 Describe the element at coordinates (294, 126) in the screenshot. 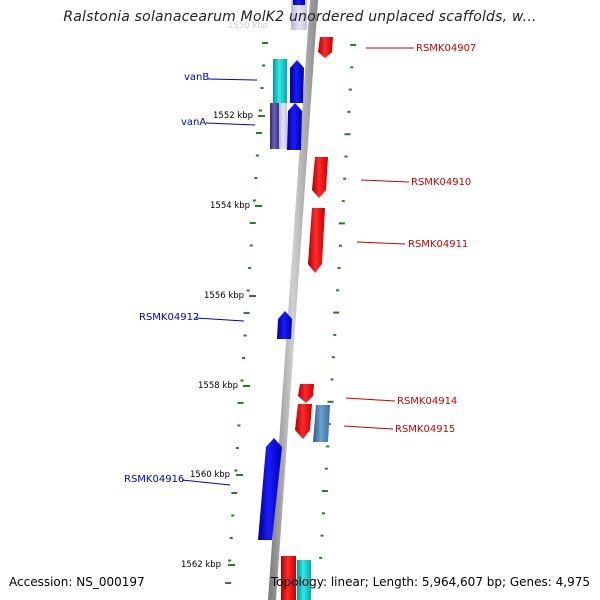

I see `gene-vanA-partner` at that location.